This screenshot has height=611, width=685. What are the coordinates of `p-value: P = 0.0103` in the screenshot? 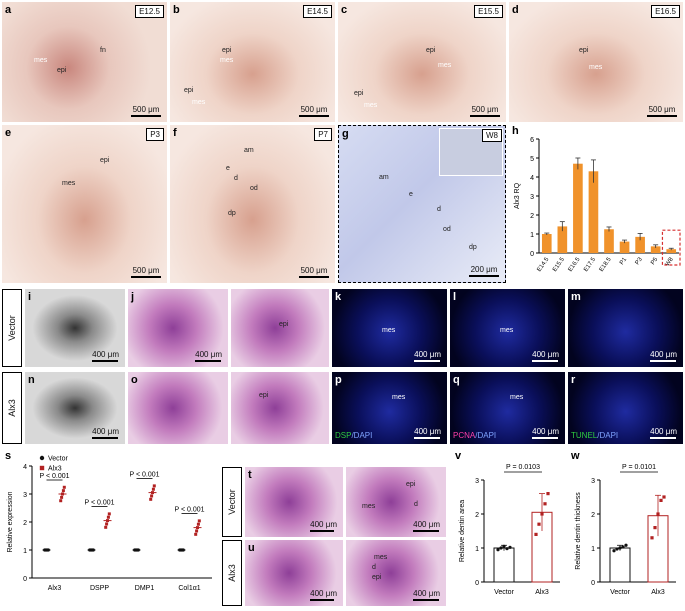 It's located at (523, 467).